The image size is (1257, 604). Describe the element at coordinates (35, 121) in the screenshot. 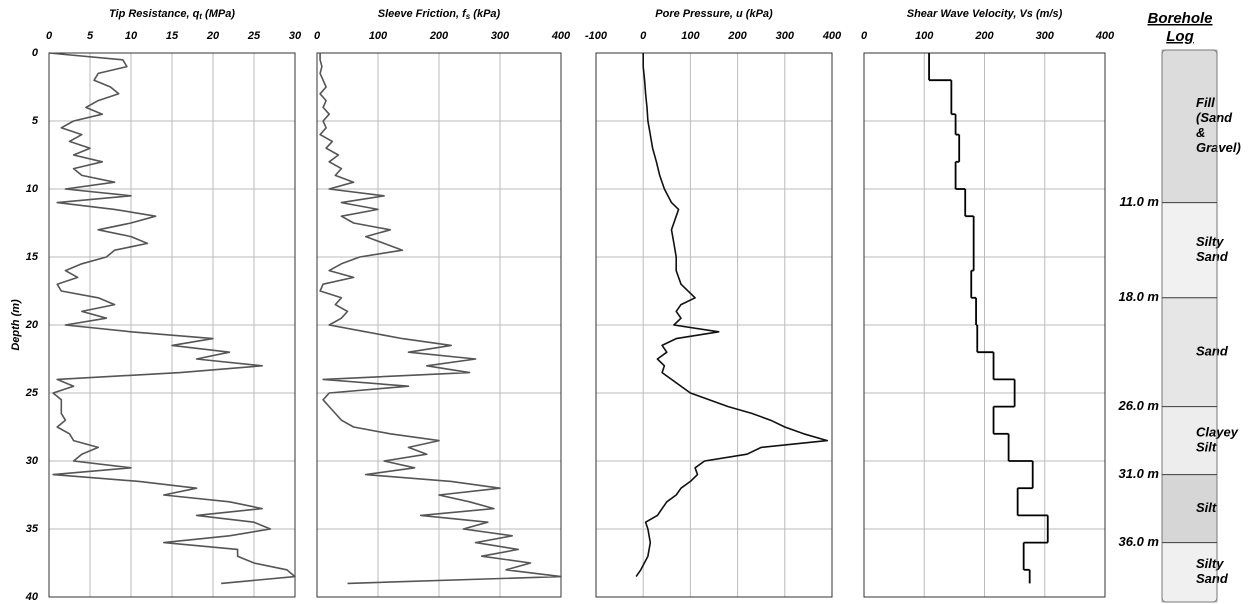

I see `y-tick-label: 5` at that location.